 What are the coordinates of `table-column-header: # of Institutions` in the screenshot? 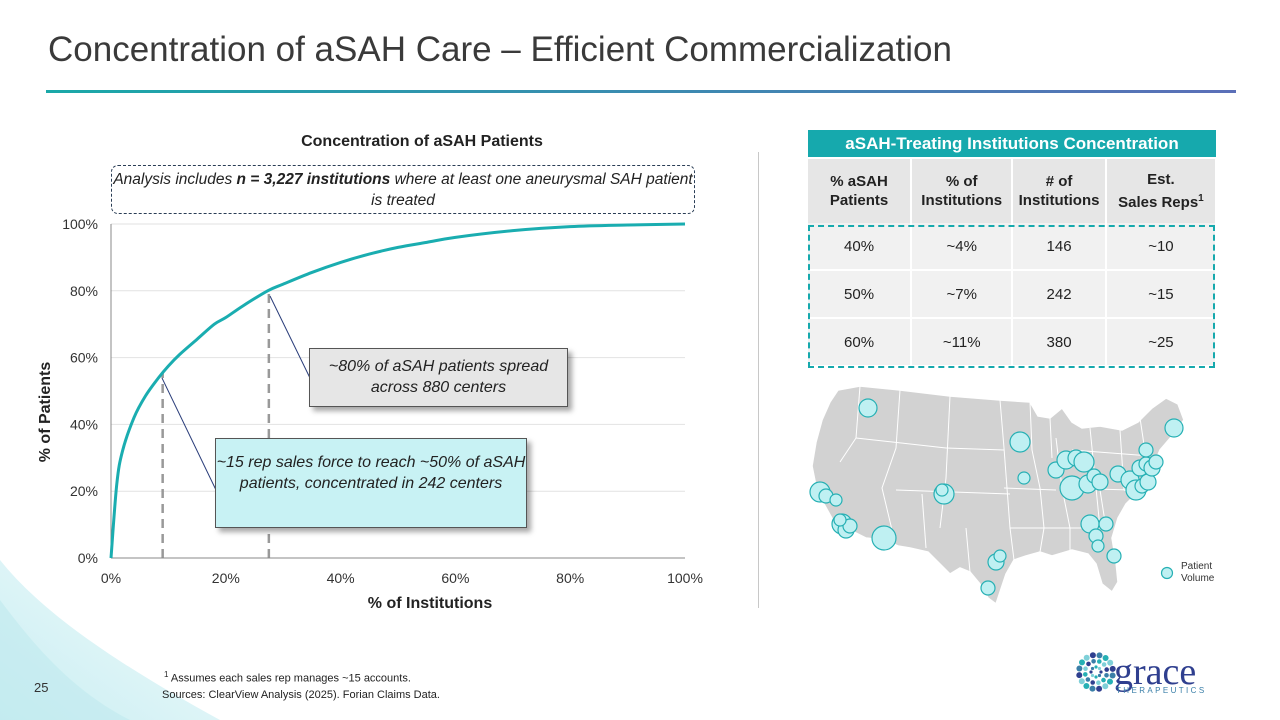 It's located at (1059, 191).